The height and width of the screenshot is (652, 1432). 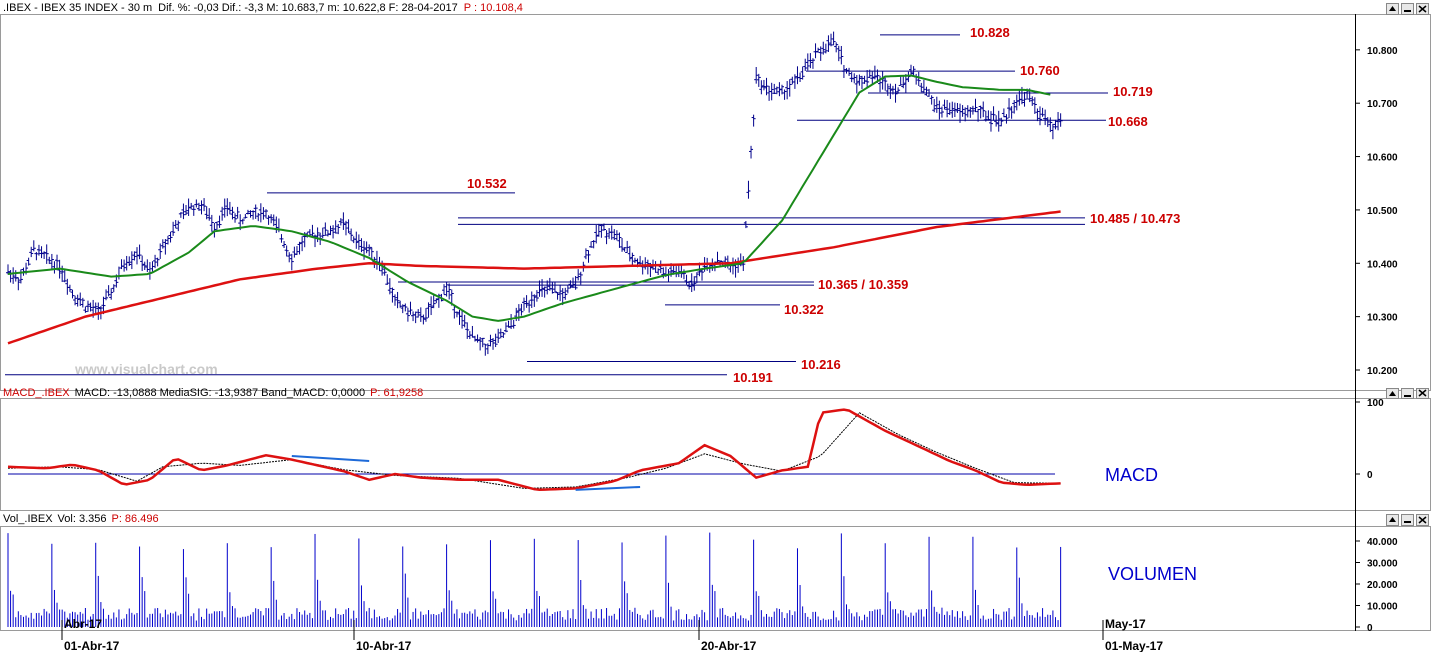 I want to click on level-label: 10.216, so click(x=821, y=364).